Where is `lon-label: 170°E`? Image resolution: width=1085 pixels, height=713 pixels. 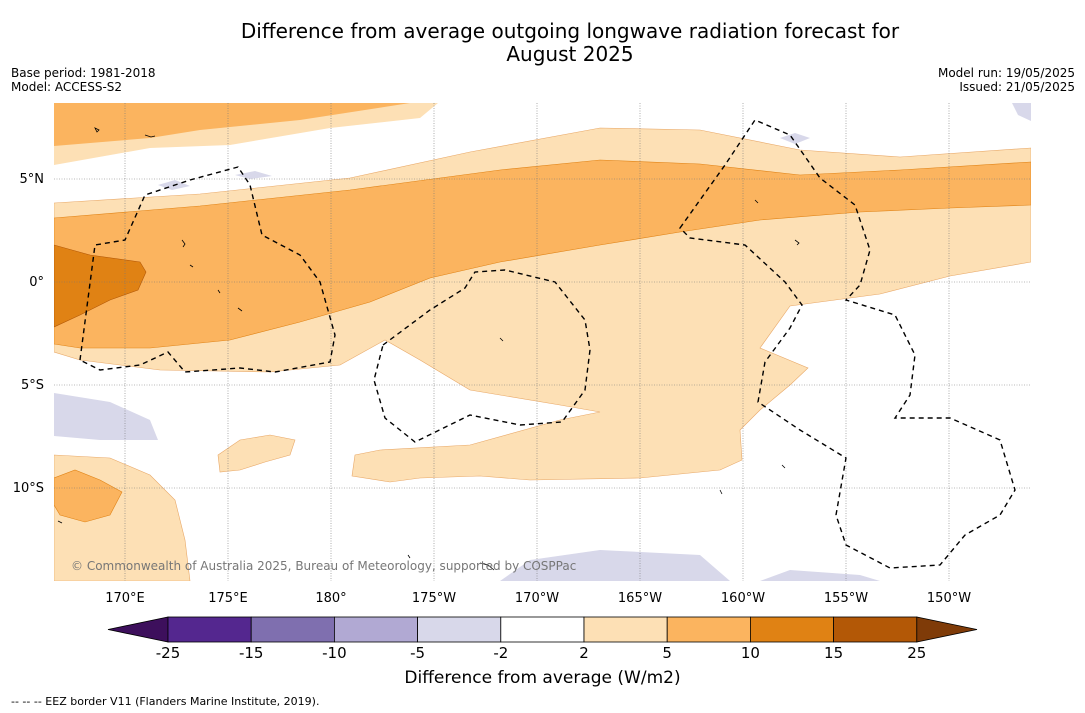
lon-label: 170°E is located at coordinates (125, 598).